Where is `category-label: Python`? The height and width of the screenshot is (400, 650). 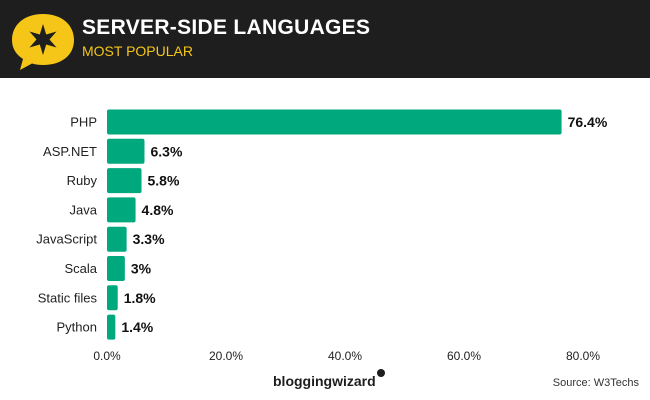 category-label: Python is located at coordinates (77, 327).